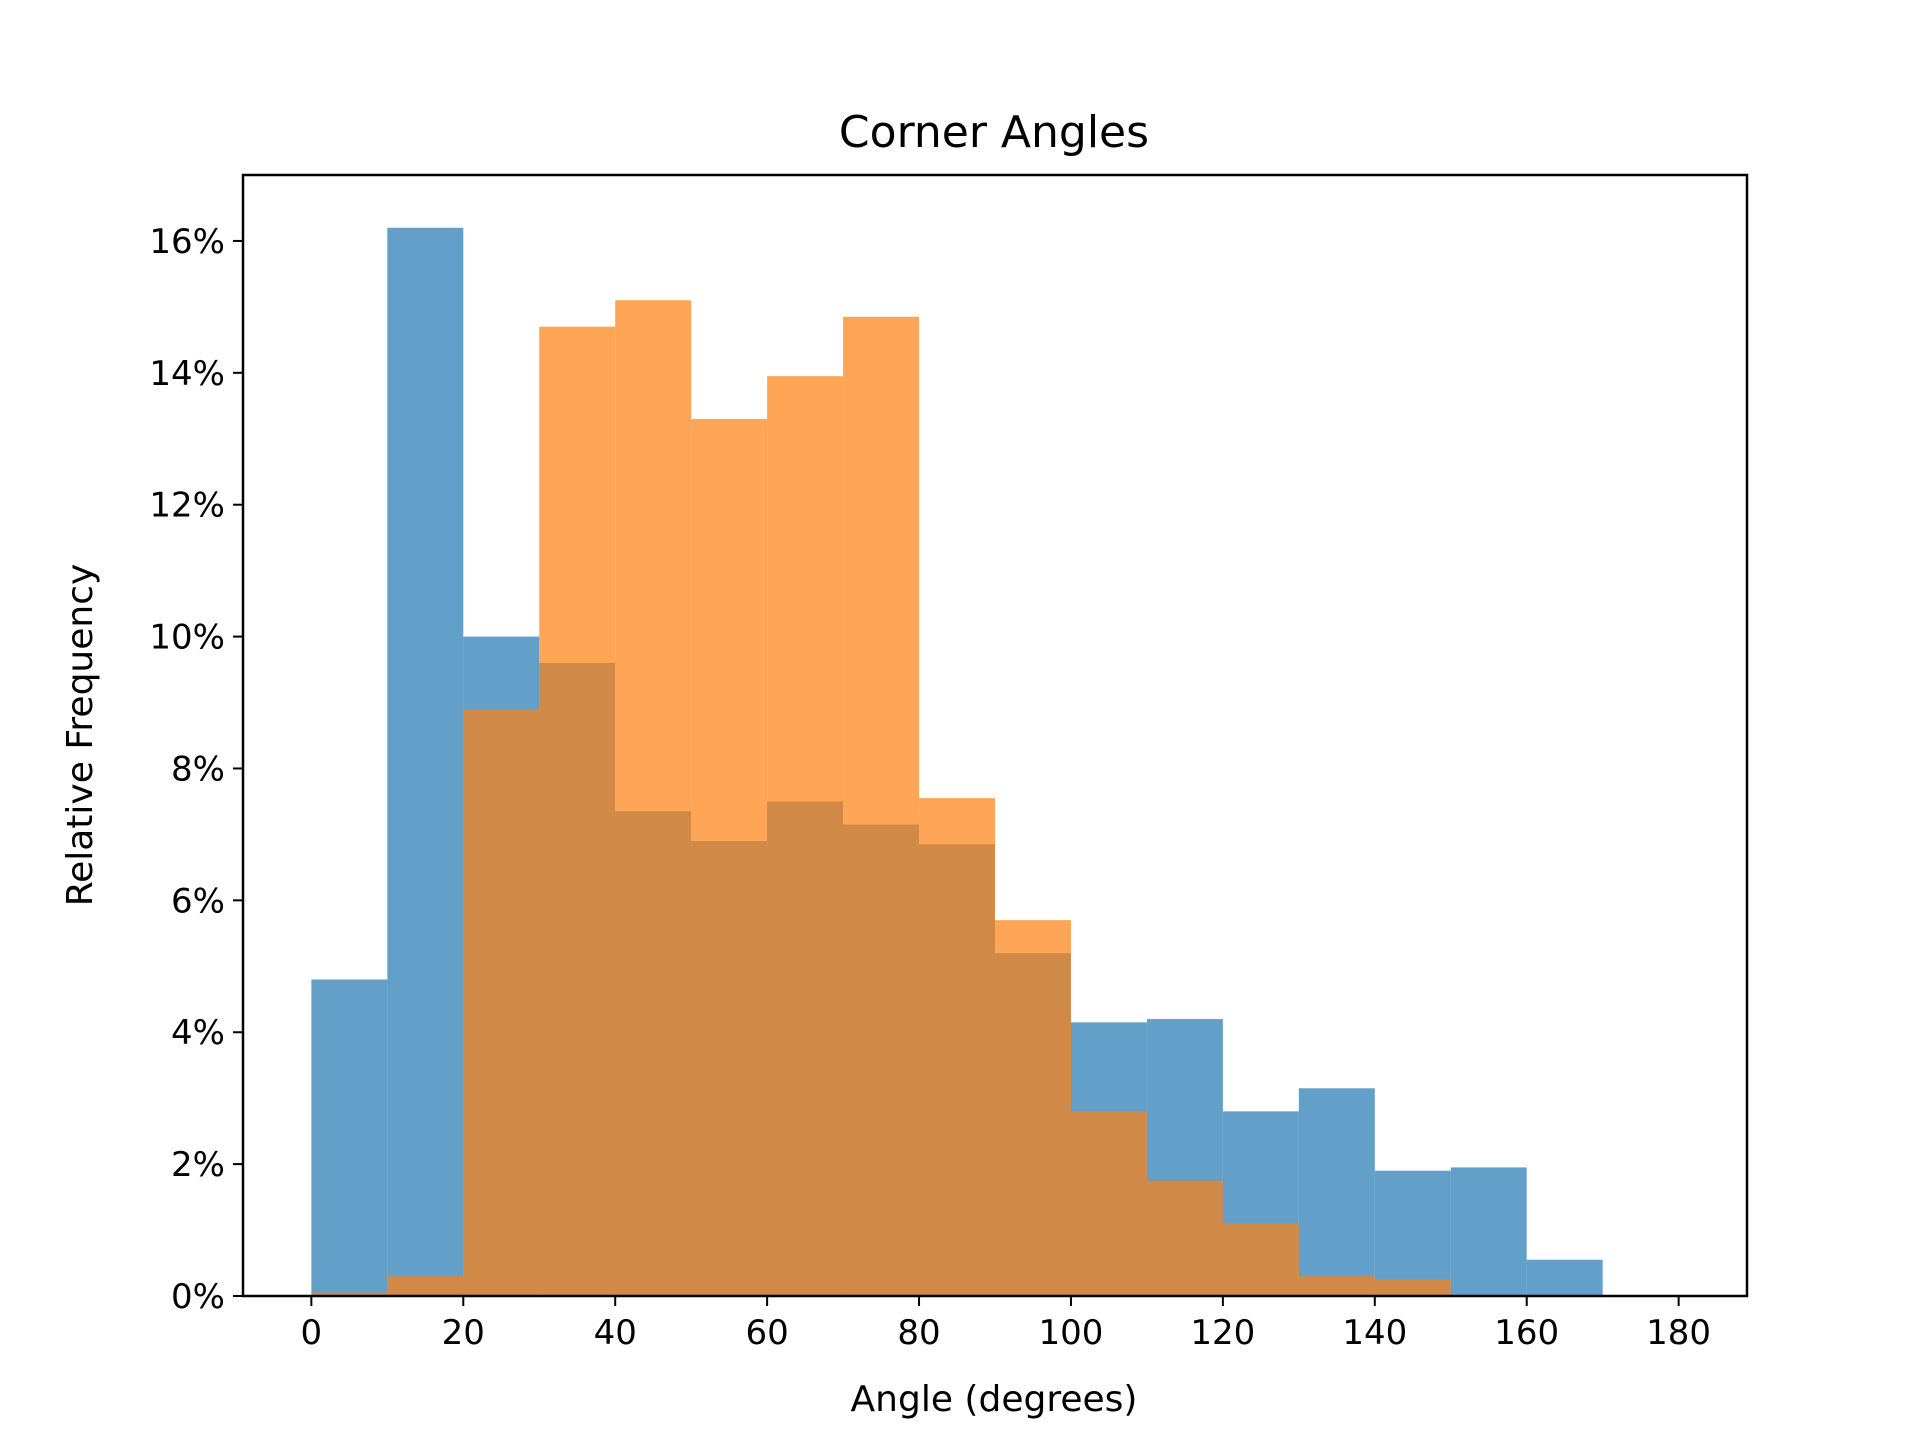 The image size is (1920, 1440). What do you see at coordinates (80, 735) in the screenshot?
I see `y-axis-label: Relative Frequency` at bounding box center [80, 735].